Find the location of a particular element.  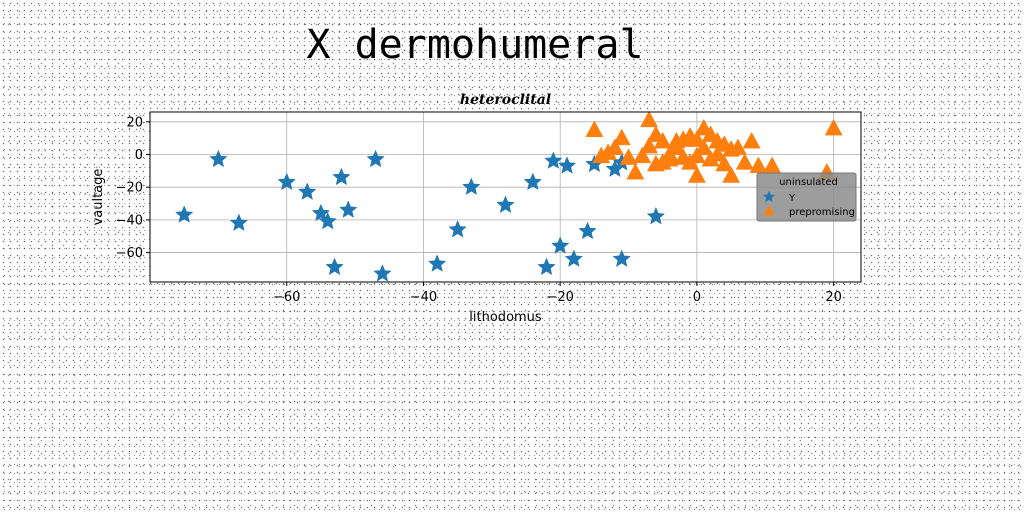

y-axis-label: vaultage is located at coordinates (98, 197).